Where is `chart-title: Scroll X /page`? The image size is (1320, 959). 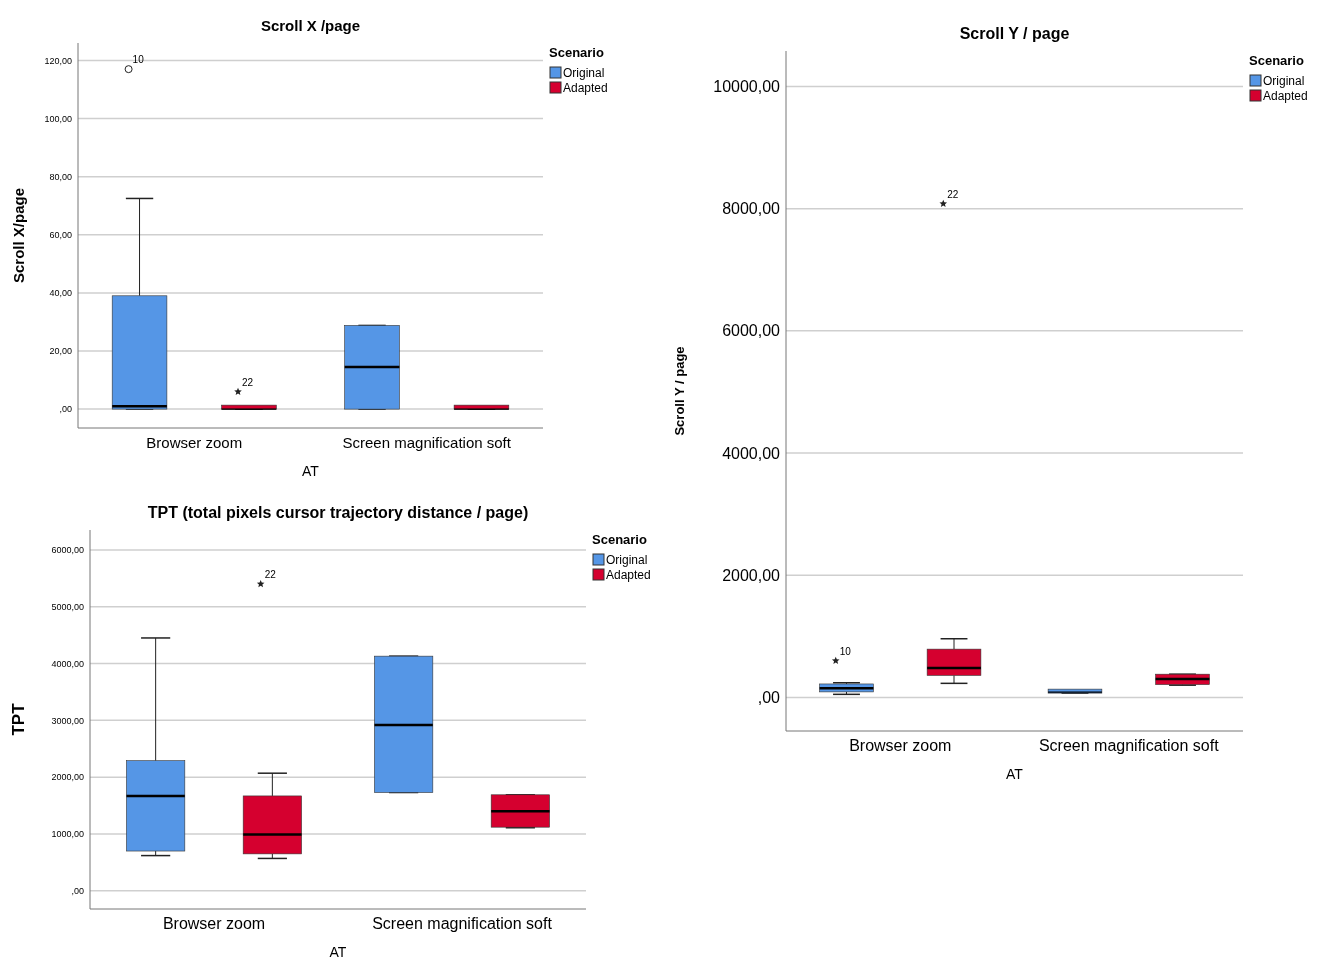
chart-title: Scroll X /page is located at coordinates (310, 25).